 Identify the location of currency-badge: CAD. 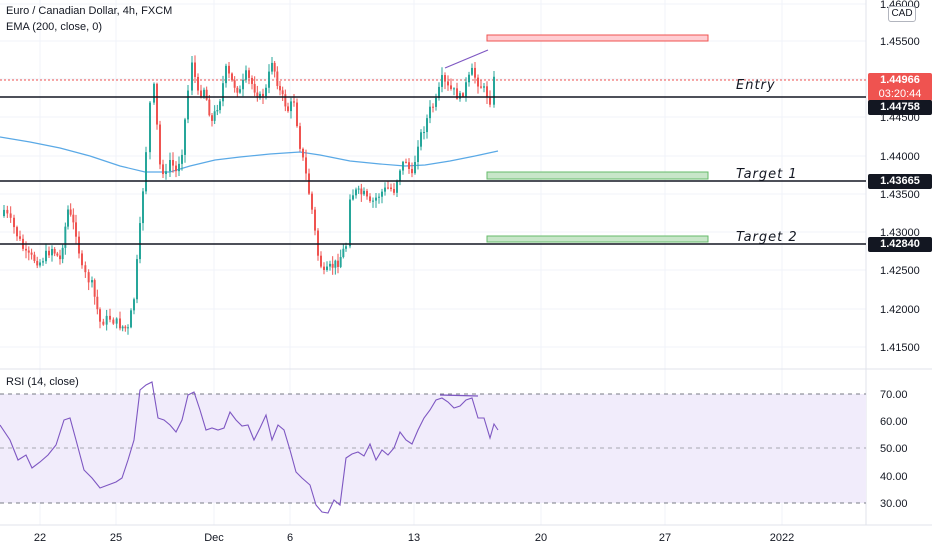
(902, 14).